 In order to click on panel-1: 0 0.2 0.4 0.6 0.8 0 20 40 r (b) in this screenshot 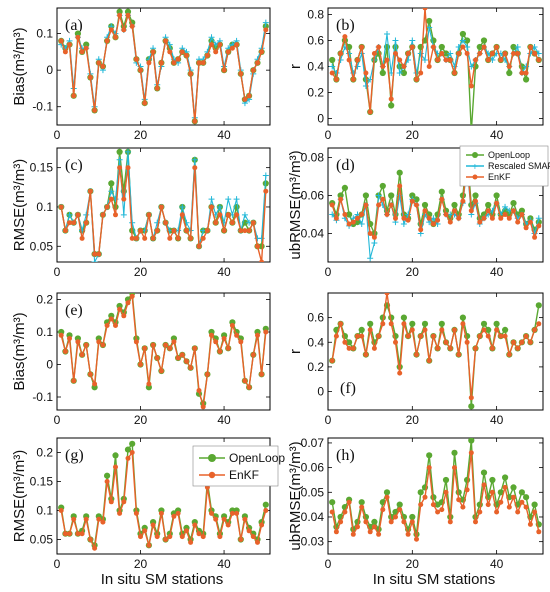, I will do `click(415, 74)`.